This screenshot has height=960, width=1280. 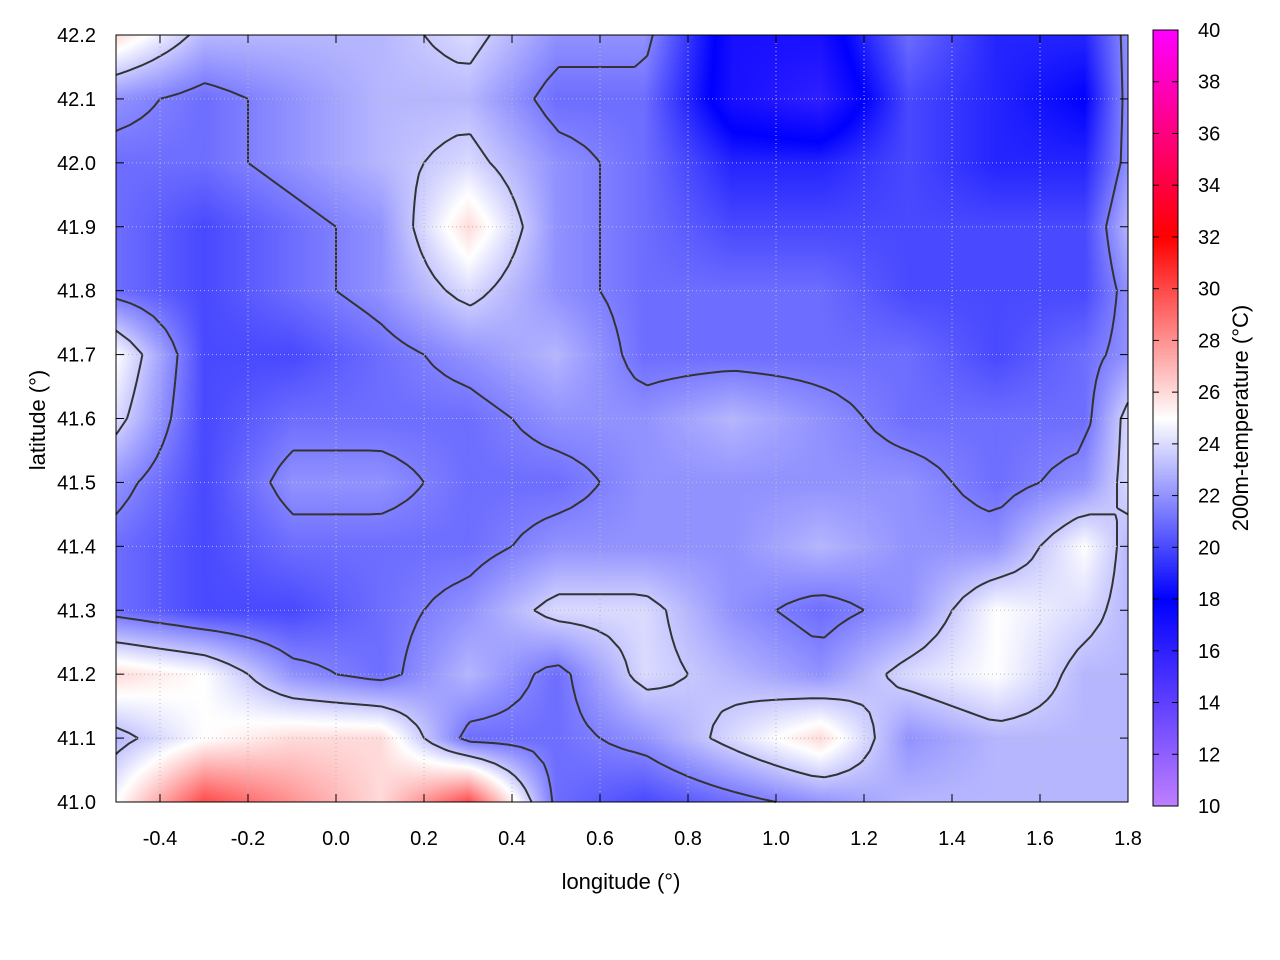 I want to click on y-axis-label: latitude (°), so click(x=37, y=420).